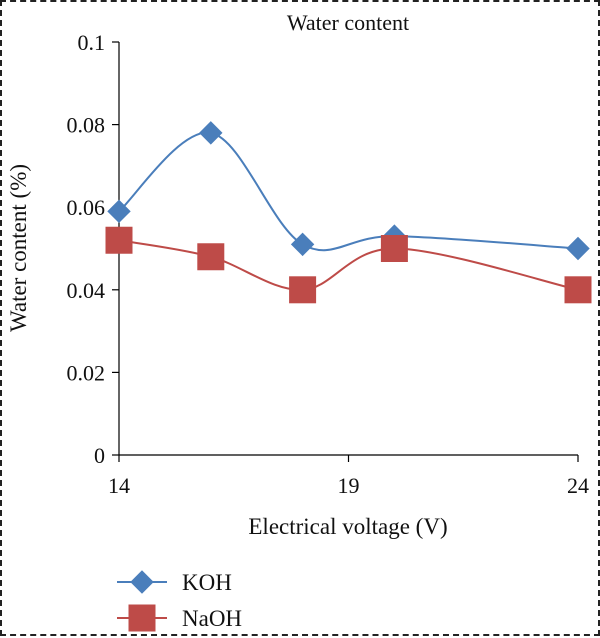 The image size is (600, 638). I want to click on y-tick-label: 0.04, so click(86, 290).